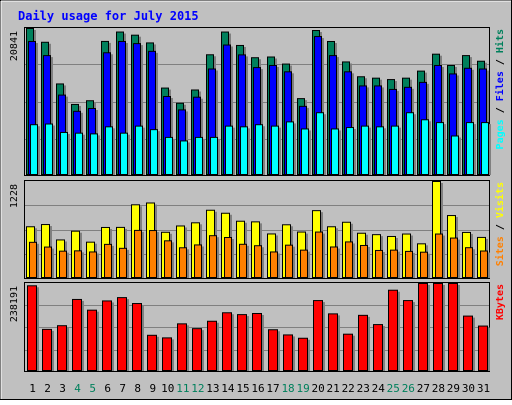  What do you see at coordinates (408, 388) in the screenshot?
I see `x-tick-label-26: 26` at bounding box center [408, 388].